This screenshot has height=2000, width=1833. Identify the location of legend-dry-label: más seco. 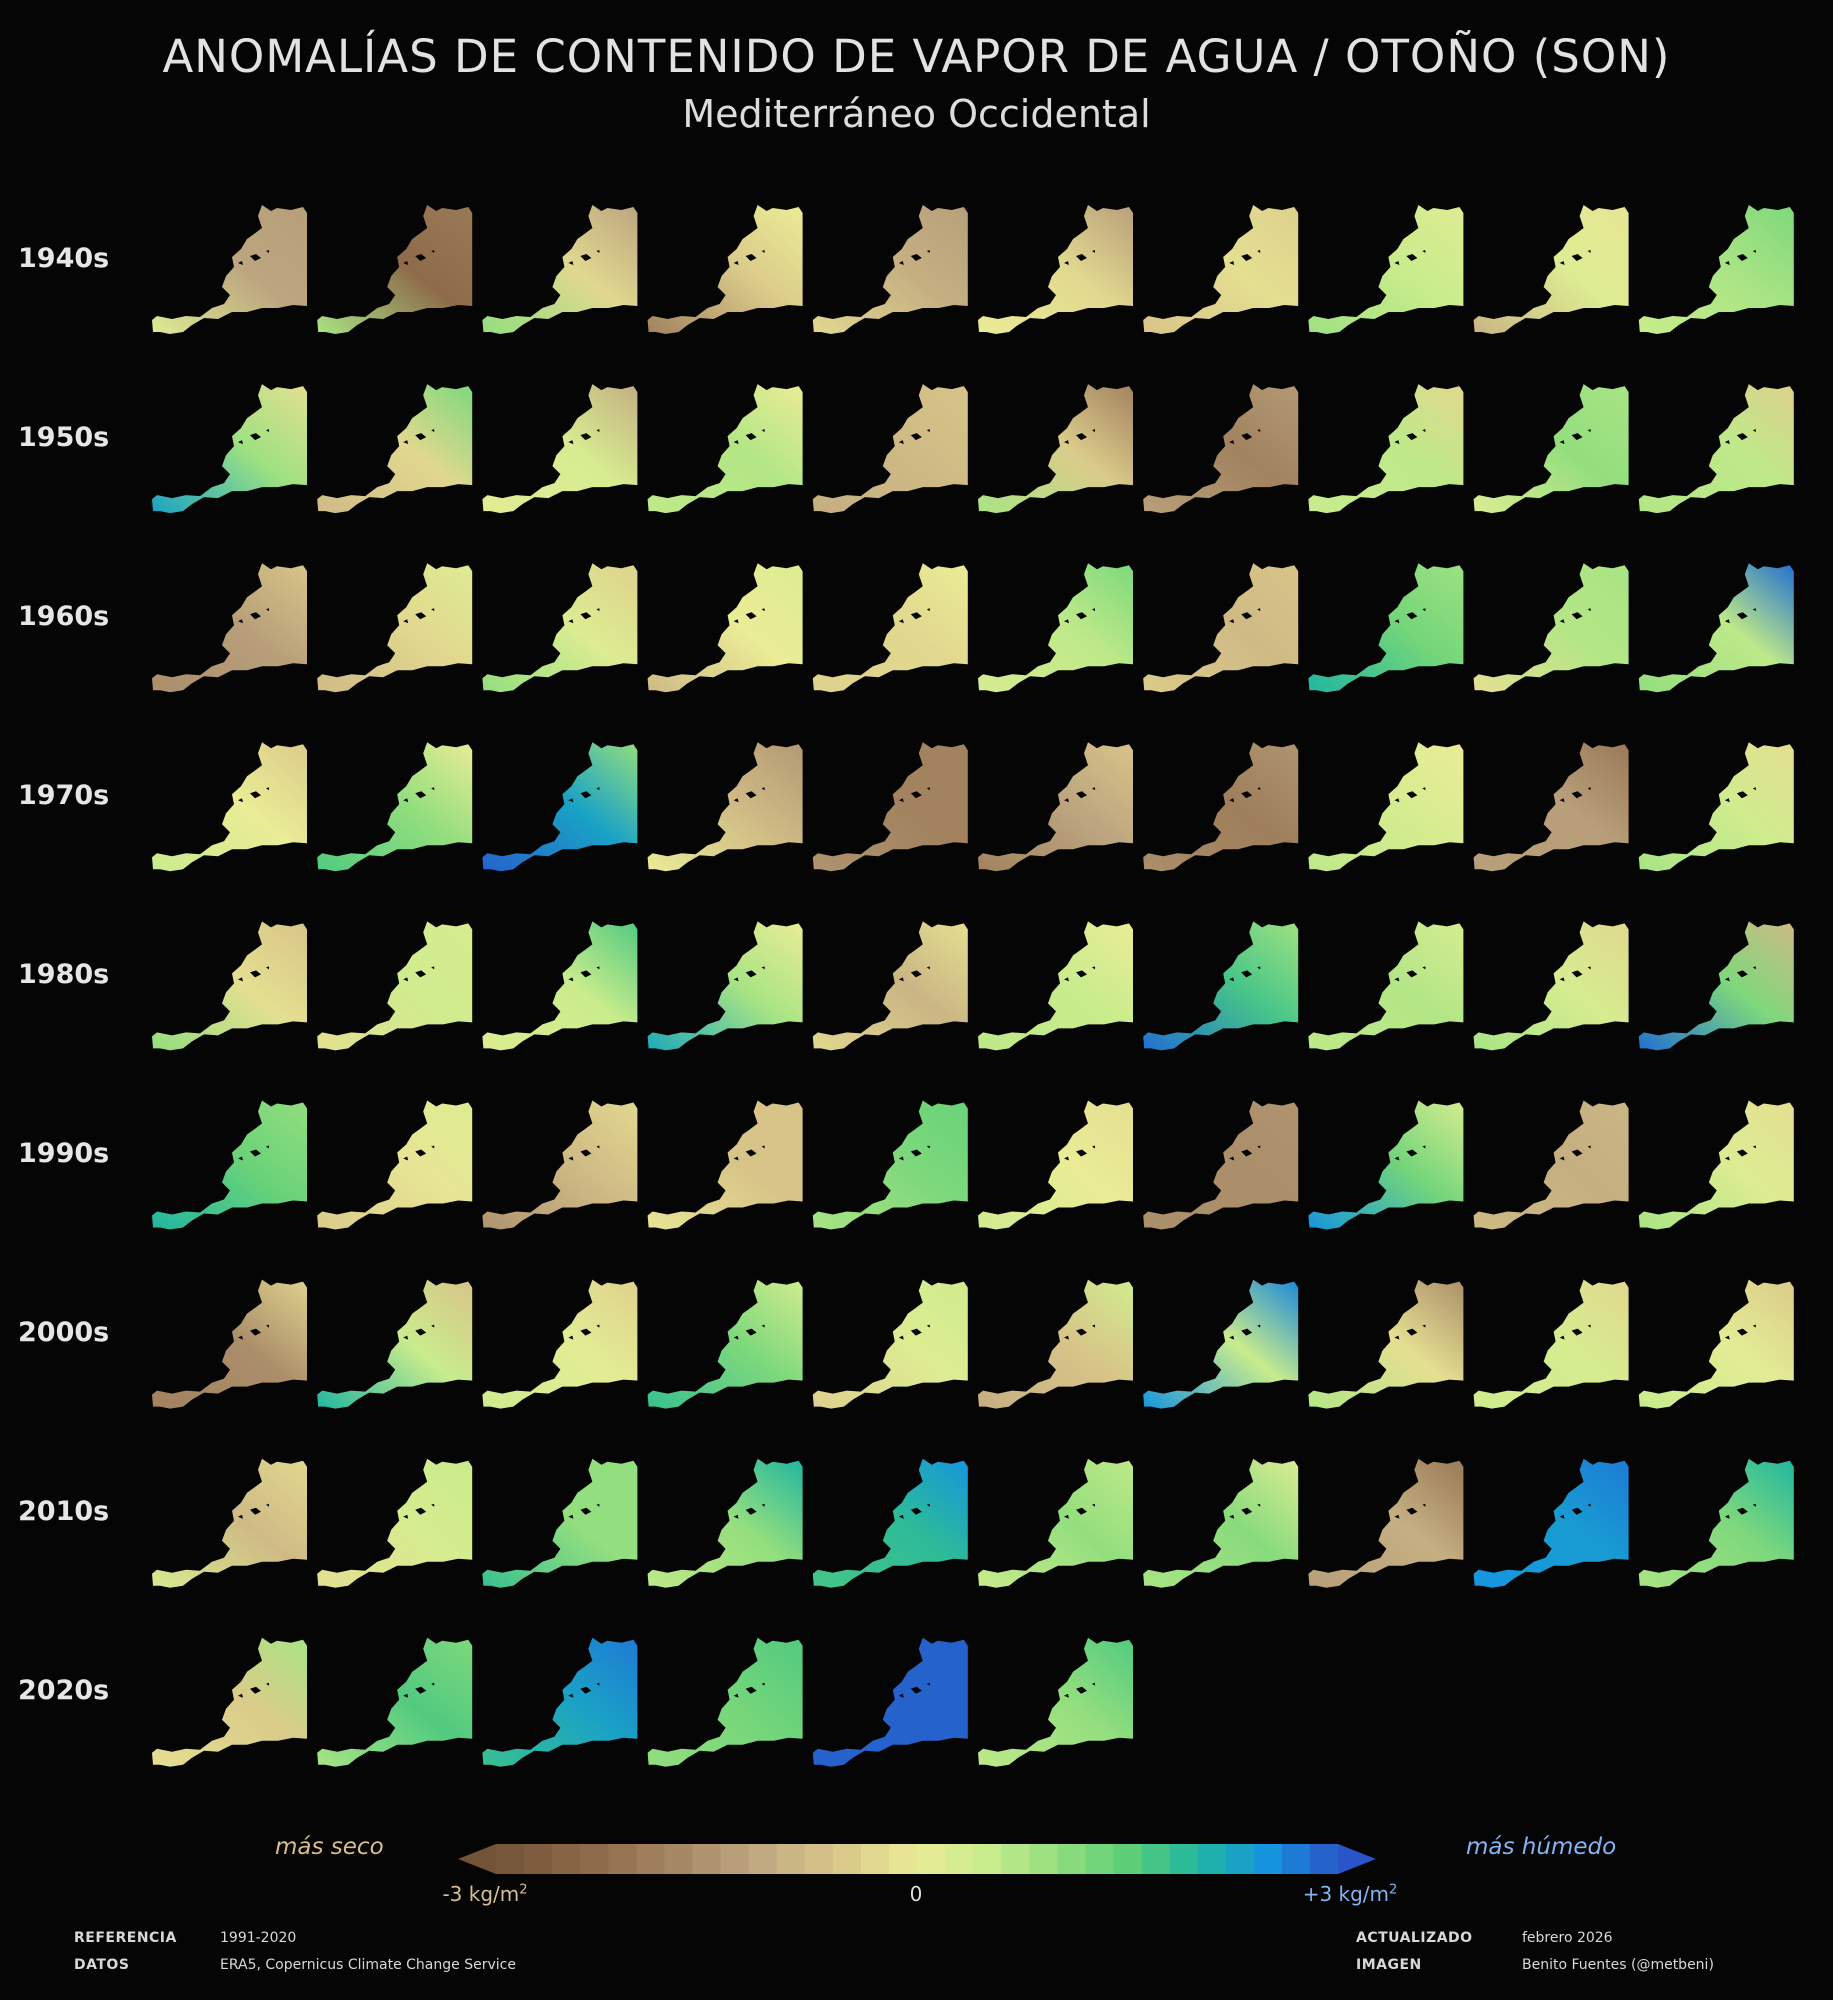
(329, 1847).